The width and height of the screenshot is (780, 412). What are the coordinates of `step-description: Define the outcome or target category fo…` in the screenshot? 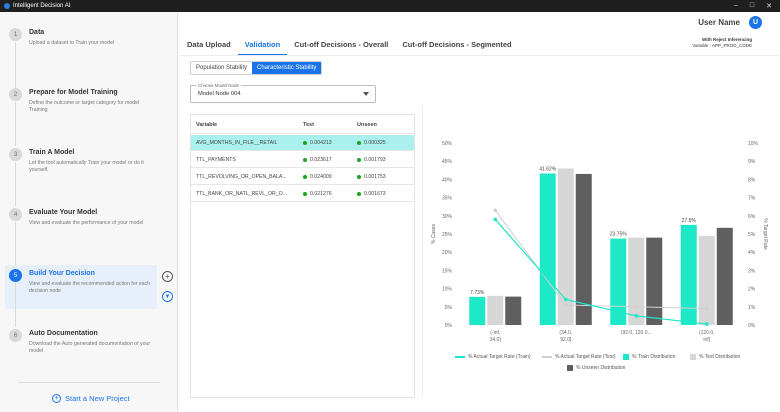 It's located at (84, 106).